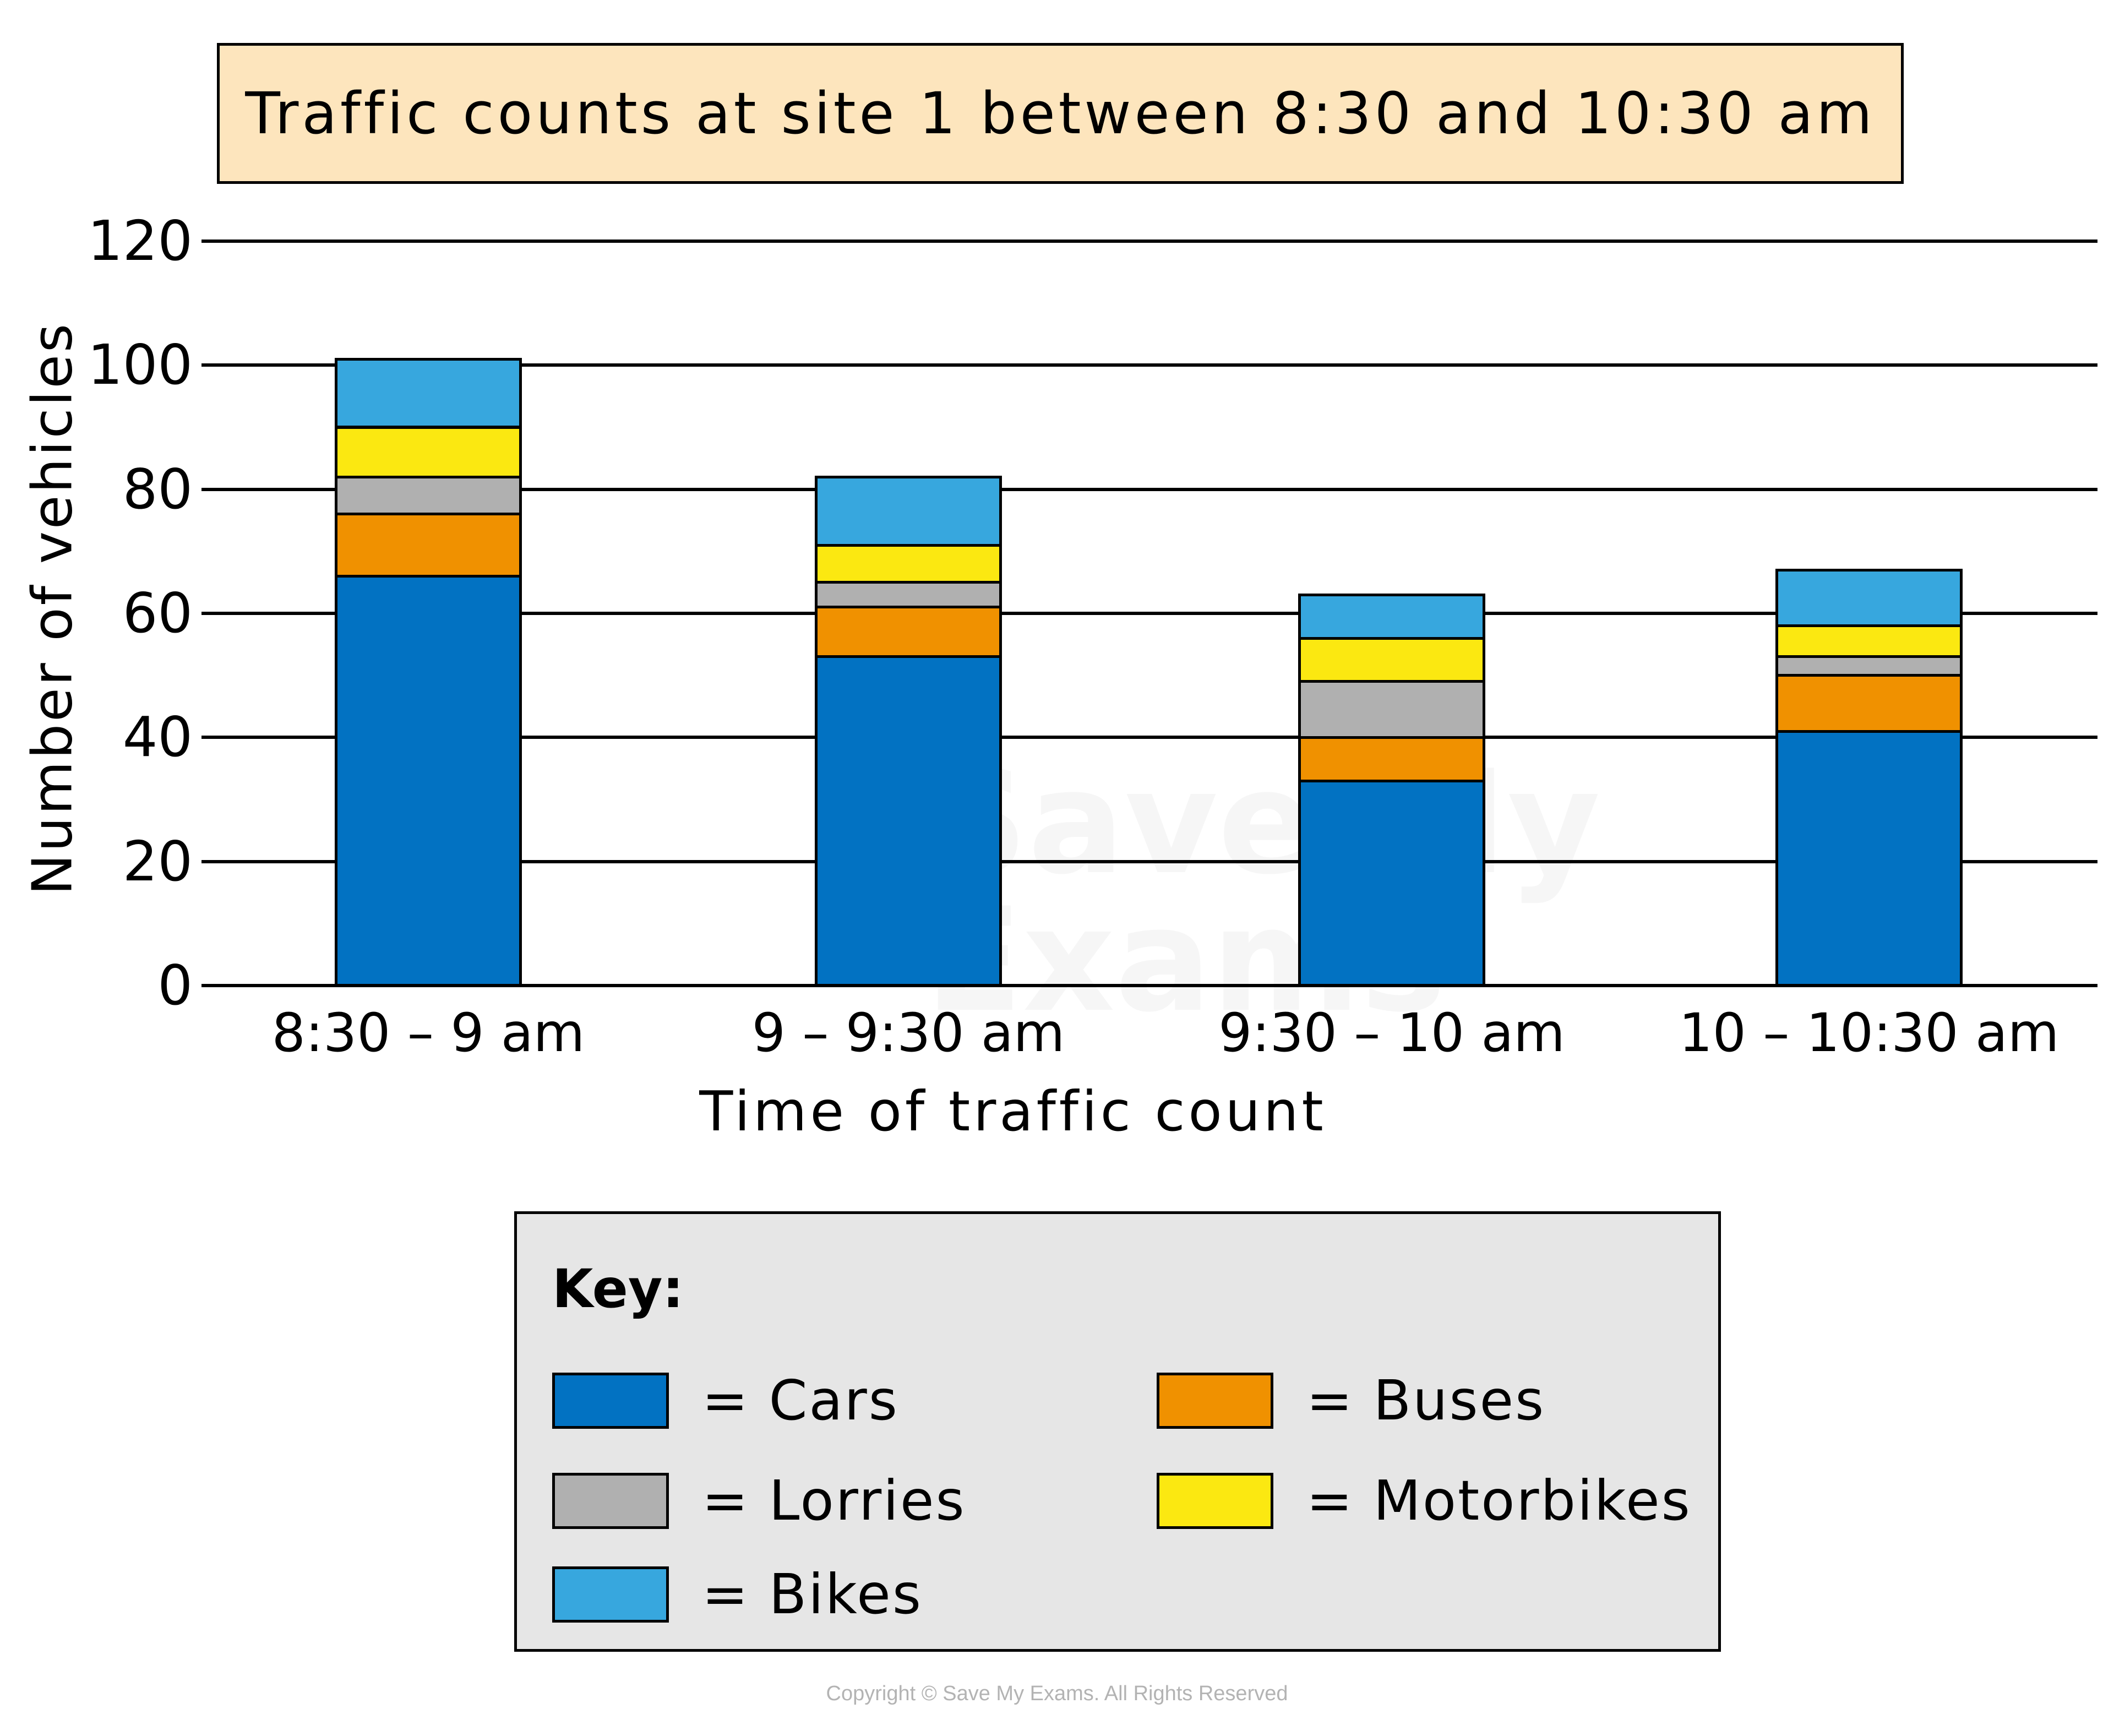 The height and width of the screenshot is (1736, 2114). I want to click on x-axis-label: Time of traffic count, so click(1057, 1111).